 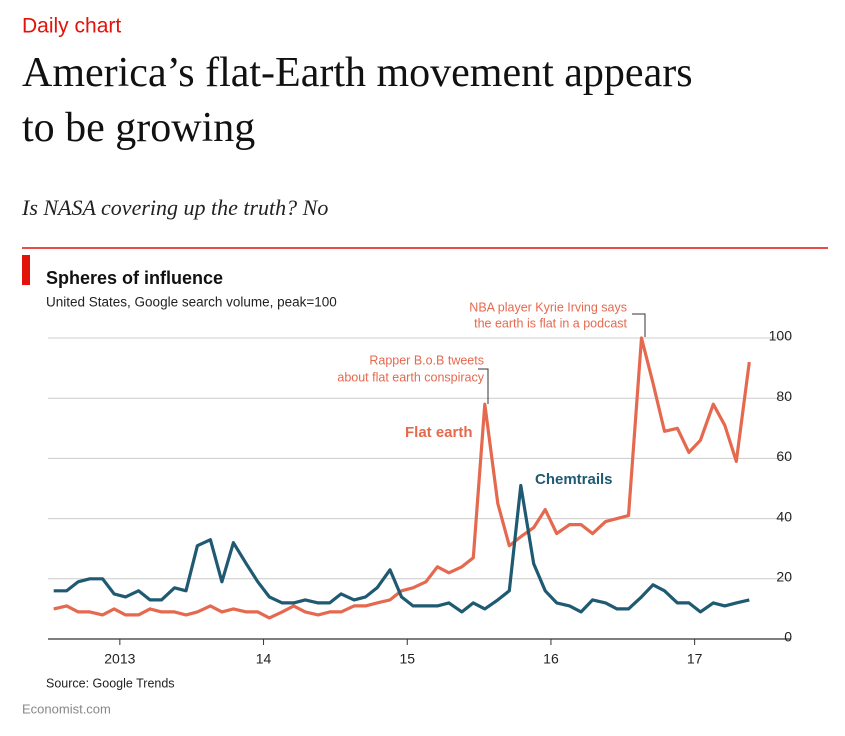 I want to click on credit: Economist.com, so click(x=66, y=708).